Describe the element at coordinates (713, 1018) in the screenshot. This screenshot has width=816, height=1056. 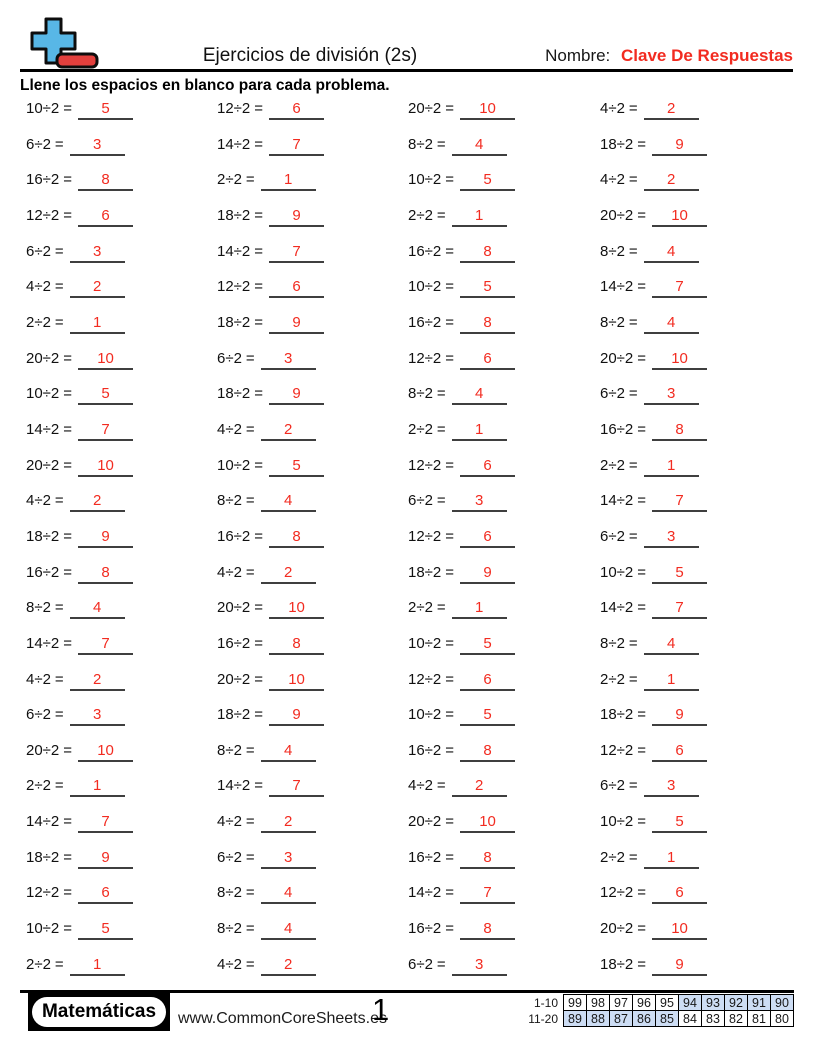
I see `score-cell: 83` at that location.